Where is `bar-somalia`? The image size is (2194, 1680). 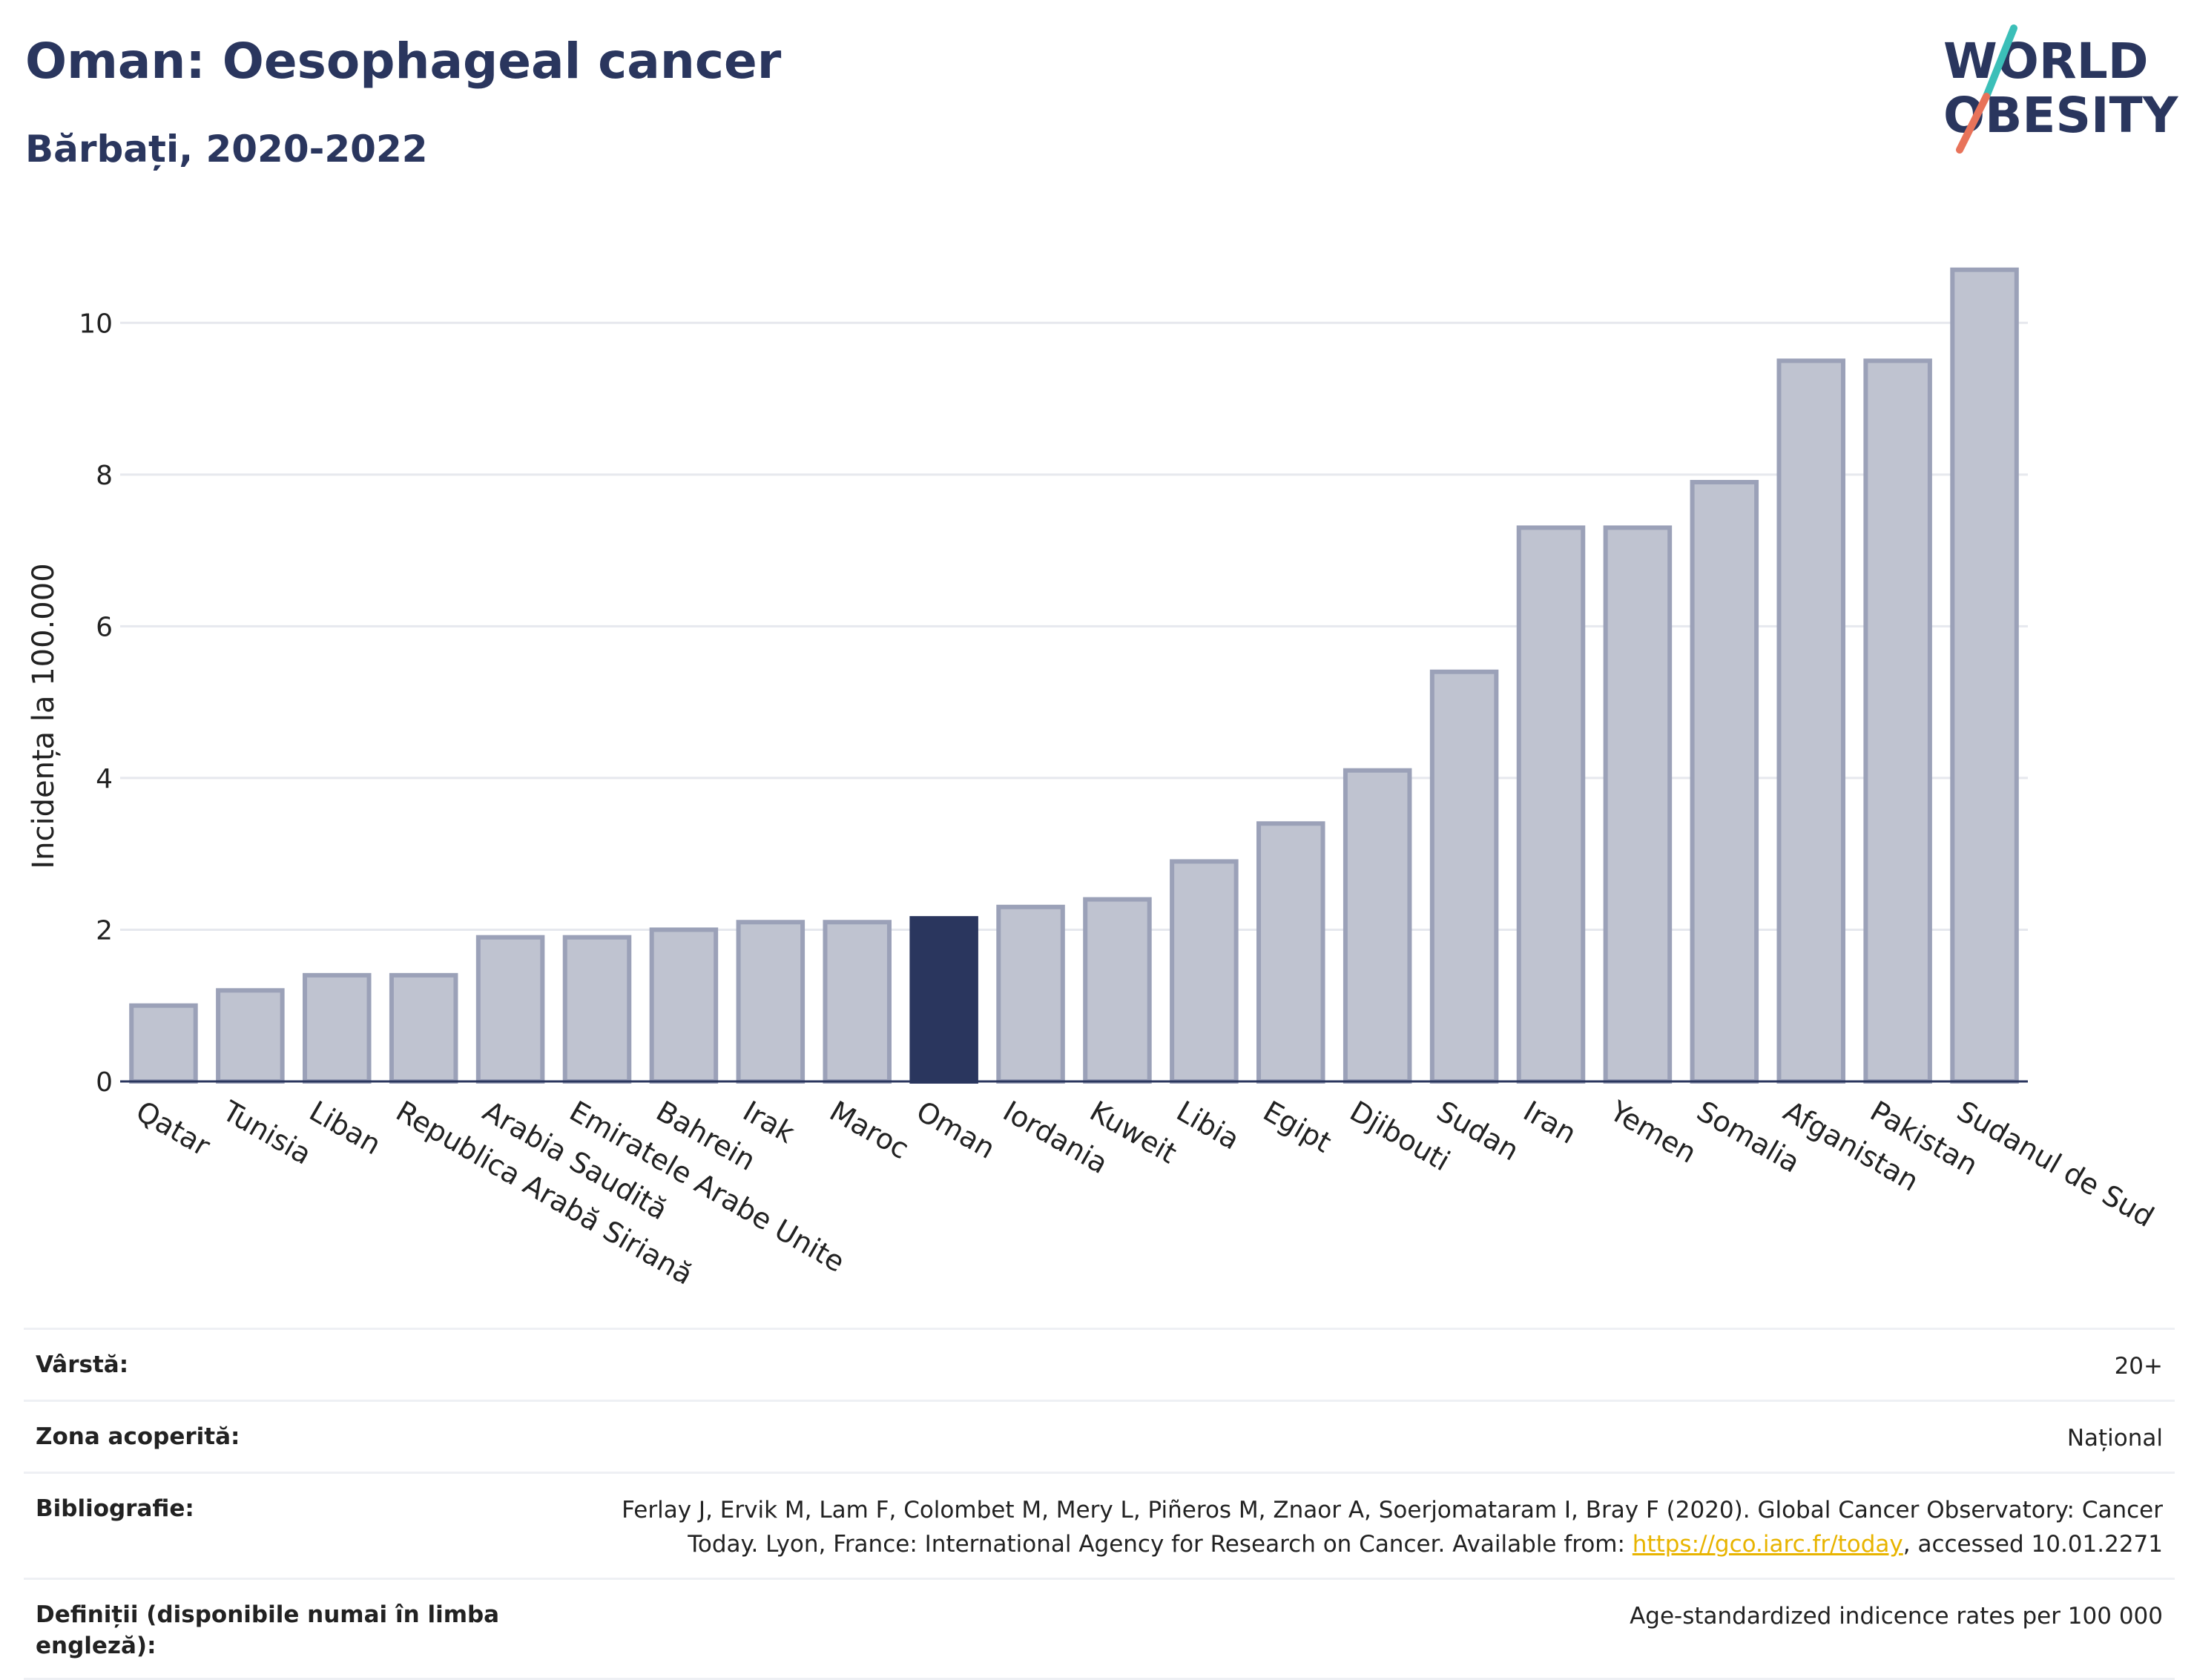 bar-somalia is located at coordinates (1724, 782).